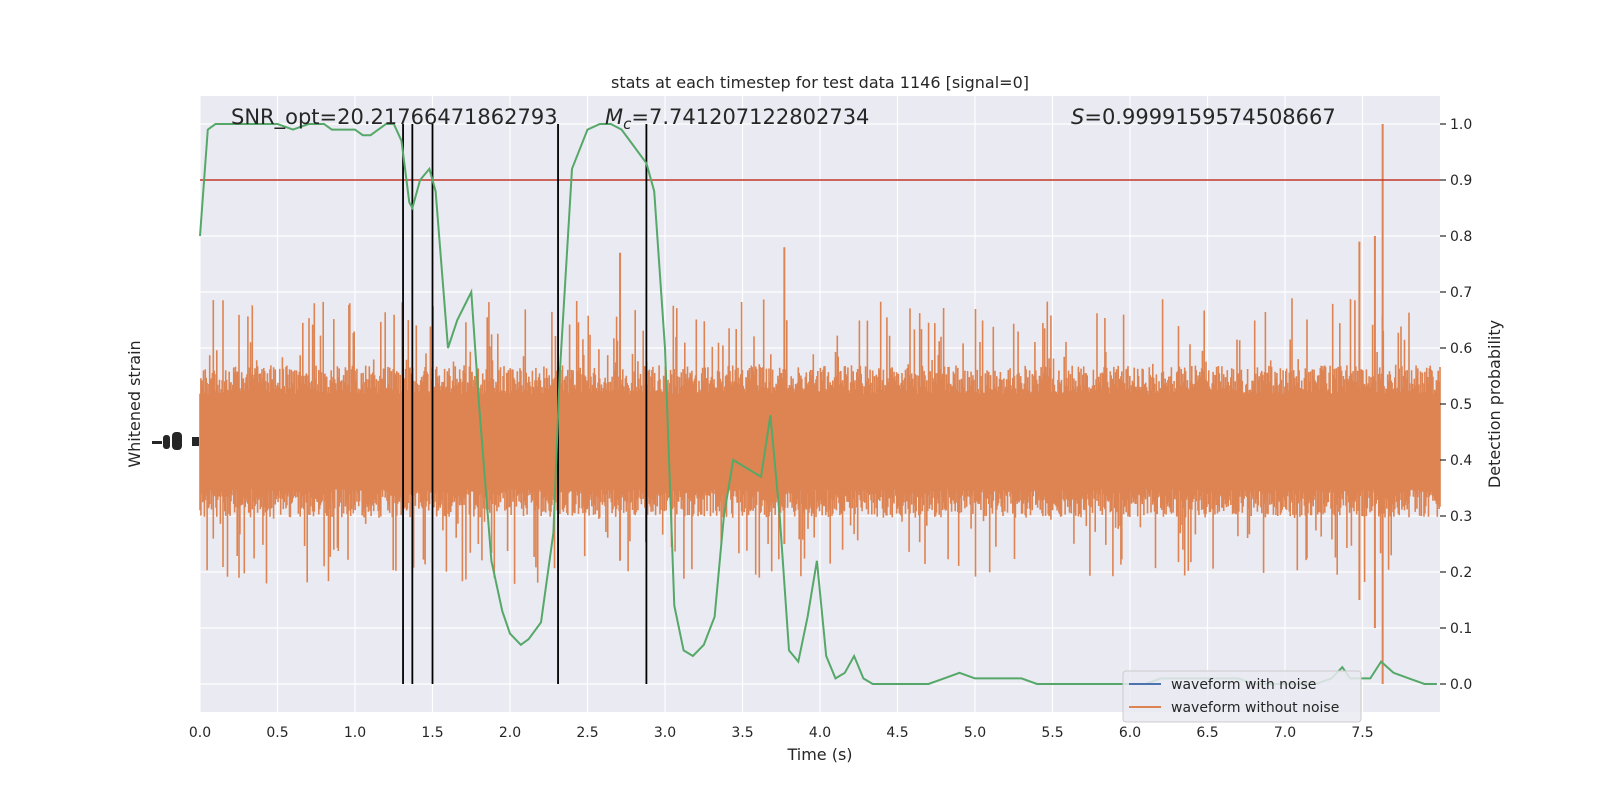  What do you see at coordinates (742, 733) in the screenshot?
I see `x-tick-label: 3.5` at bounding box center [742, 733].